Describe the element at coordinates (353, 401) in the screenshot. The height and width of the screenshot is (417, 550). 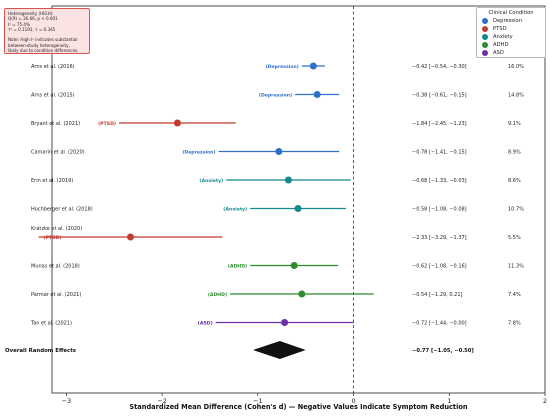
I see `x-tick-label: 0` at that location.